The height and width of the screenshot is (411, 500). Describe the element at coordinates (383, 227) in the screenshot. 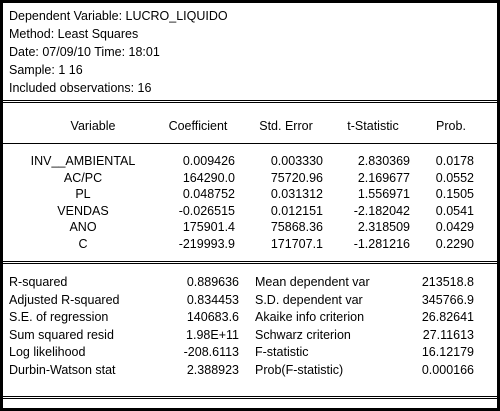

I see `table-cell: 2.318509` at that location.